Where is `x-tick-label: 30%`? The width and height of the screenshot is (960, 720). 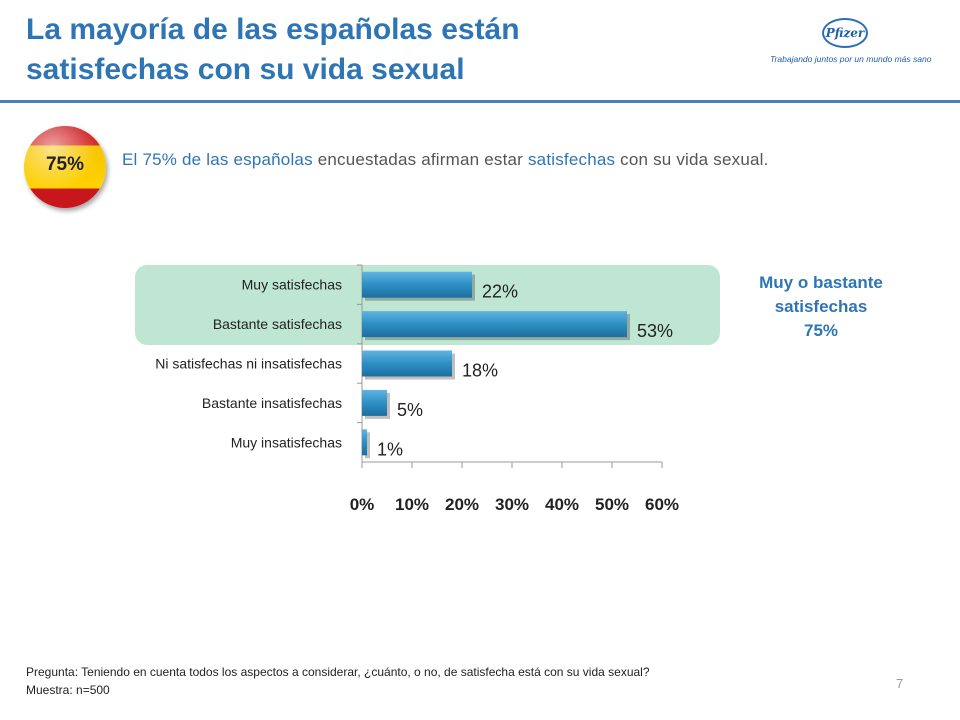 x-tick-label: 30% is located at coordinates (512, 504).